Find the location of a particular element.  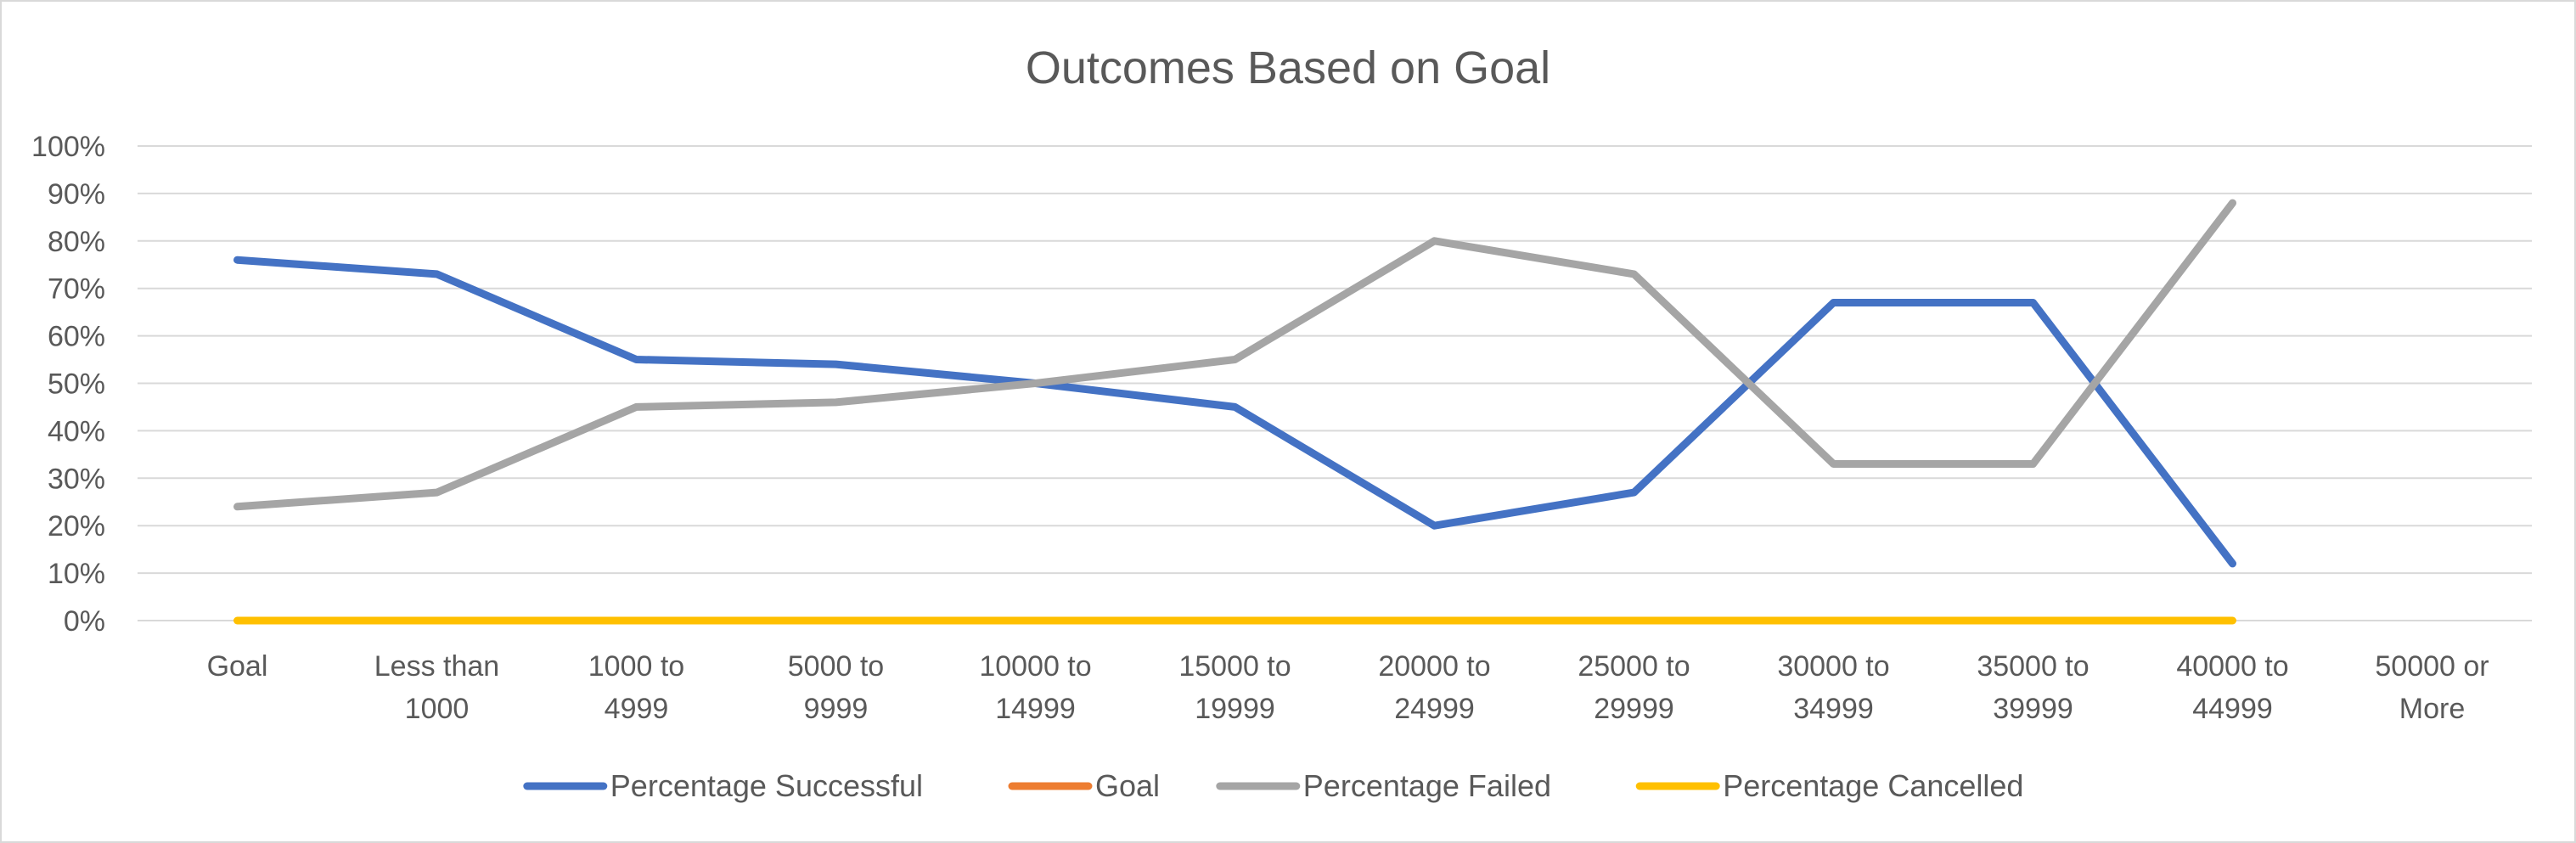

y-tick-label: 100% is located at coordinates (68, 147).